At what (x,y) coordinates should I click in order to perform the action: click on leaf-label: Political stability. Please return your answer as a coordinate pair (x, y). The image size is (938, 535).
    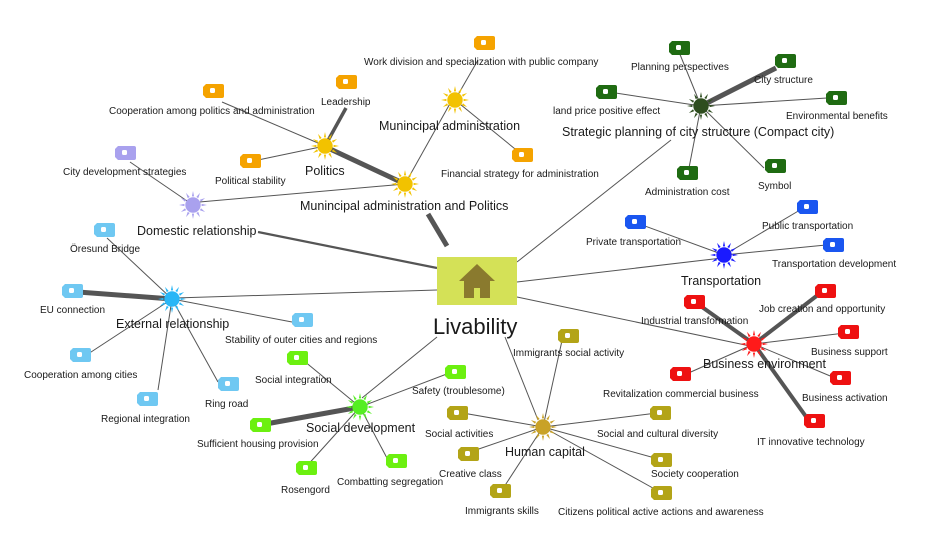
    Looking at the image, I should click on (250, 181).